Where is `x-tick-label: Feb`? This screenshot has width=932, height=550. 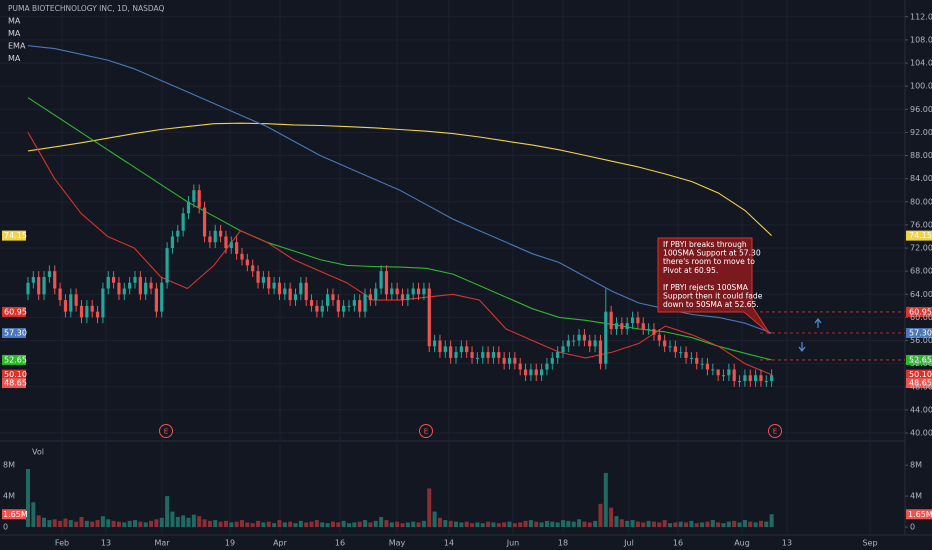
x-tick-label: Feb is located at coordinates (62, 543).